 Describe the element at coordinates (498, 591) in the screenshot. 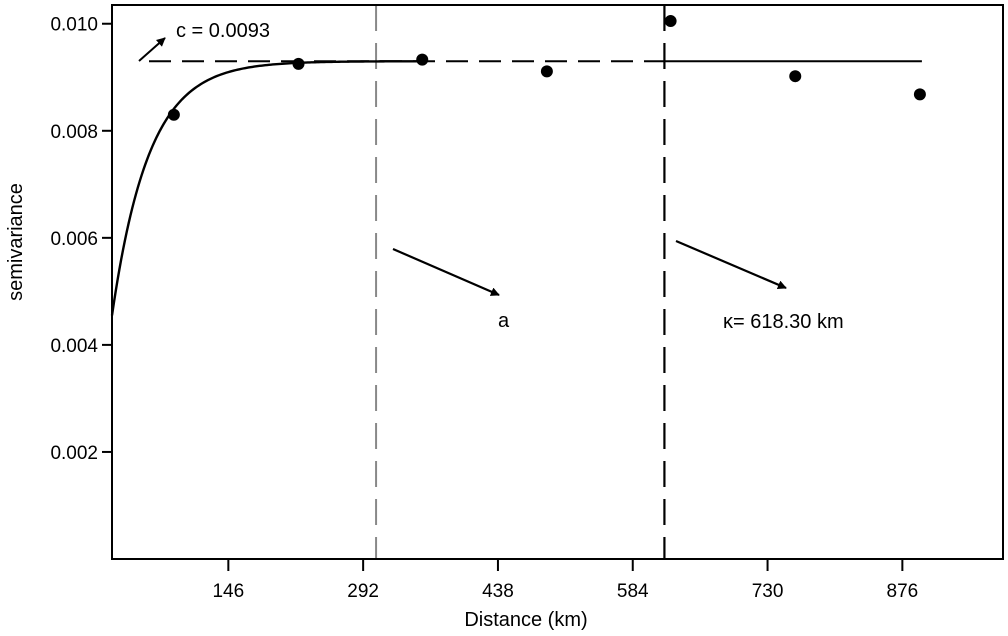

I see `x-tick-label-438: 438` at that location.